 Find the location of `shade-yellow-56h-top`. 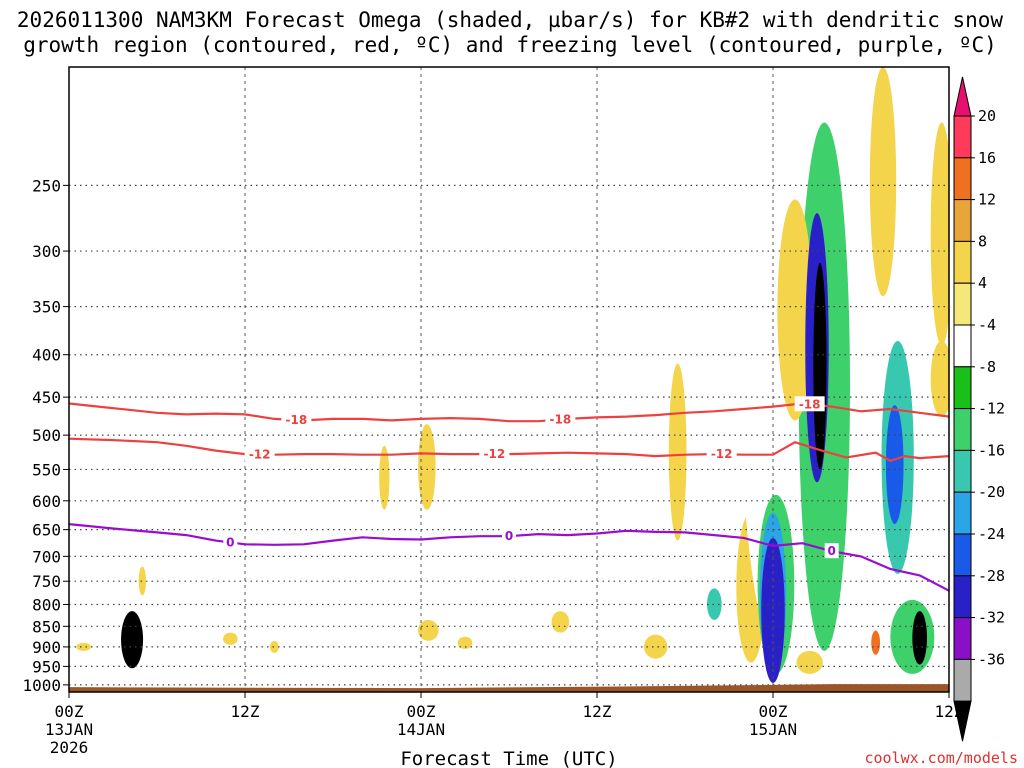

shade-yellow-56h-top is located at coordinates (883, 182).